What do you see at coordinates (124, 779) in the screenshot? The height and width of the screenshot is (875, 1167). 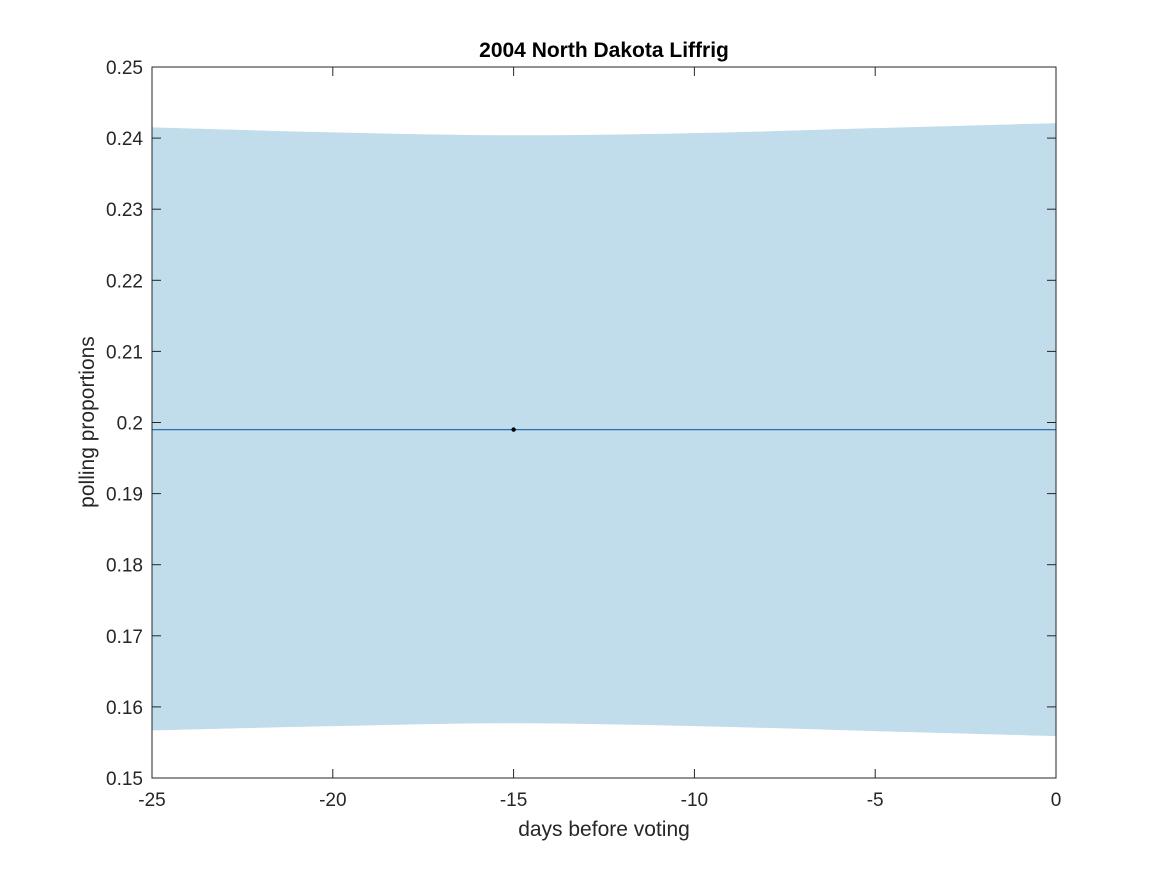 I see `y-tick-label: 0.15` at bounding box center [124, 779].